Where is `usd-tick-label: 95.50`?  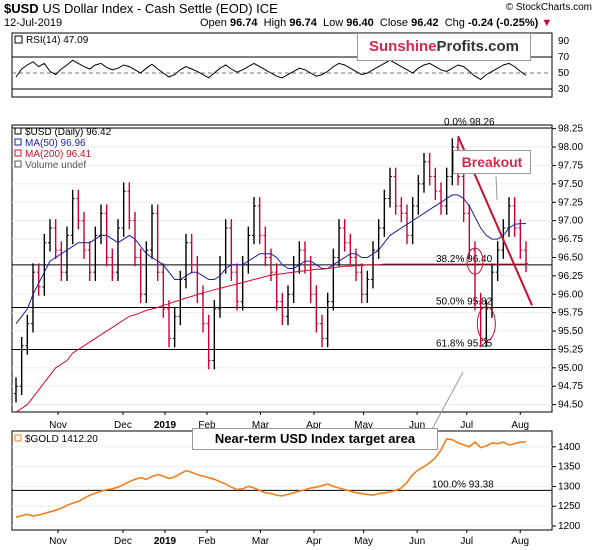
usd-tick-label: 95.50 is located at coordinates (570, 331).